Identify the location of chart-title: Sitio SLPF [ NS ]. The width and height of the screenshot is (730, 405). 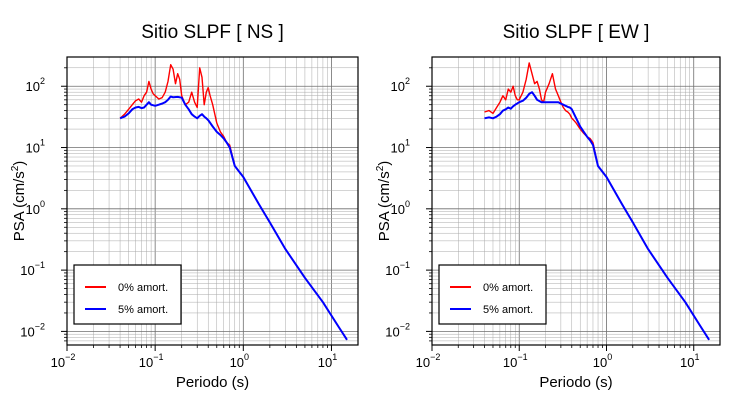
(212, 32).